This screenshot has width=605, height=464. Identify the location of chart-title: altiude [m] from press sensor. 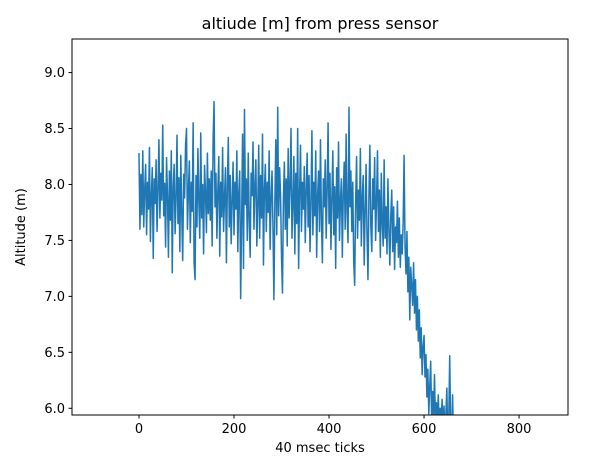
(320, 23).